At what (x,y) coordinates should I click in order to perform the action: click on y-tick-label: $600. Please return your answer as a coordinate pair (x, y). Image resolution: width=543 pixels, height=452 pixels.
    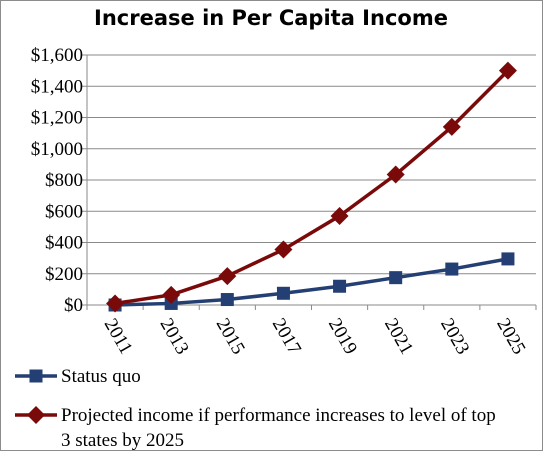
    Looking at the image, I should click on (64, 211).